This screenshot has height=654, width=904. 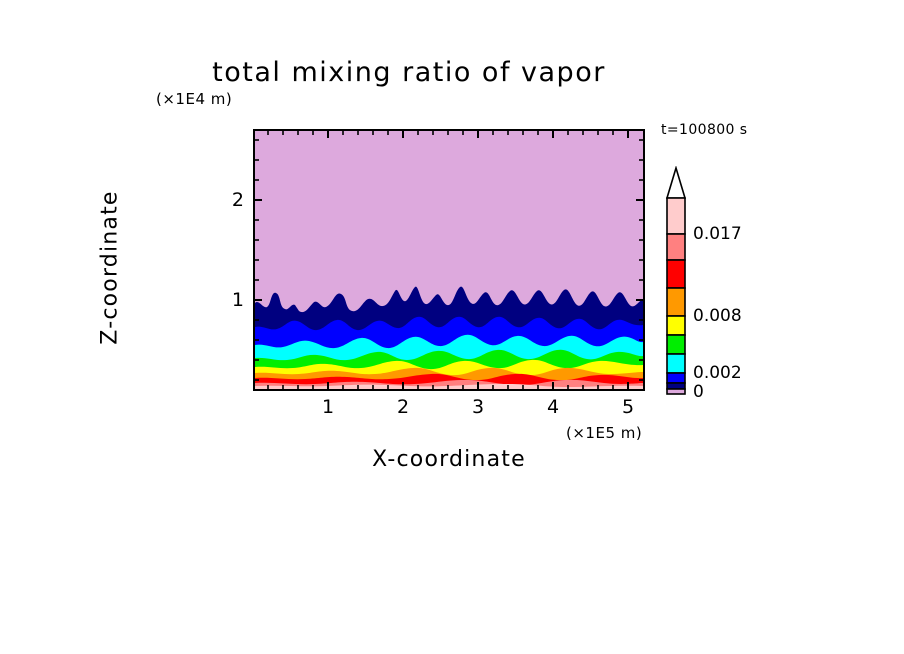 I want to click on y-tick-label: 1, so click(x=237, y=300).